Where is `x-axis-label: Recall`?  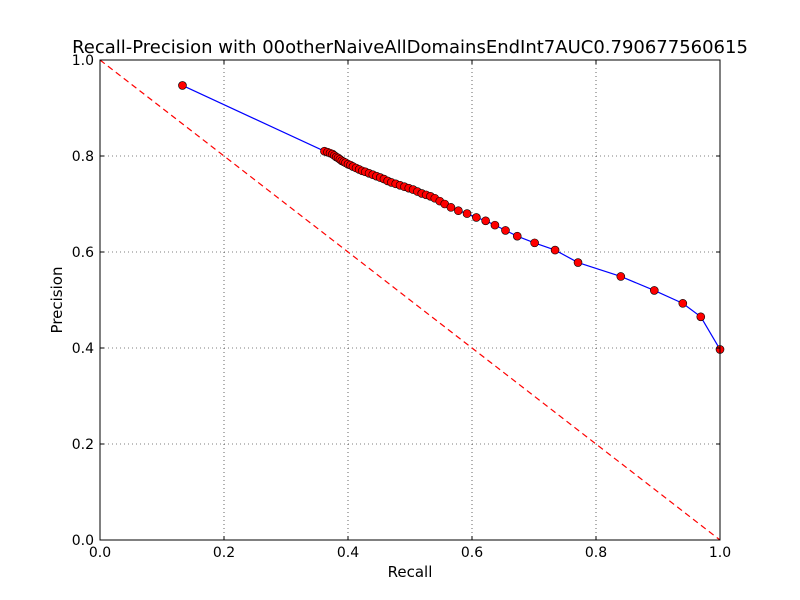
x-axis-label: Recall is located at coordinates (410, 572).